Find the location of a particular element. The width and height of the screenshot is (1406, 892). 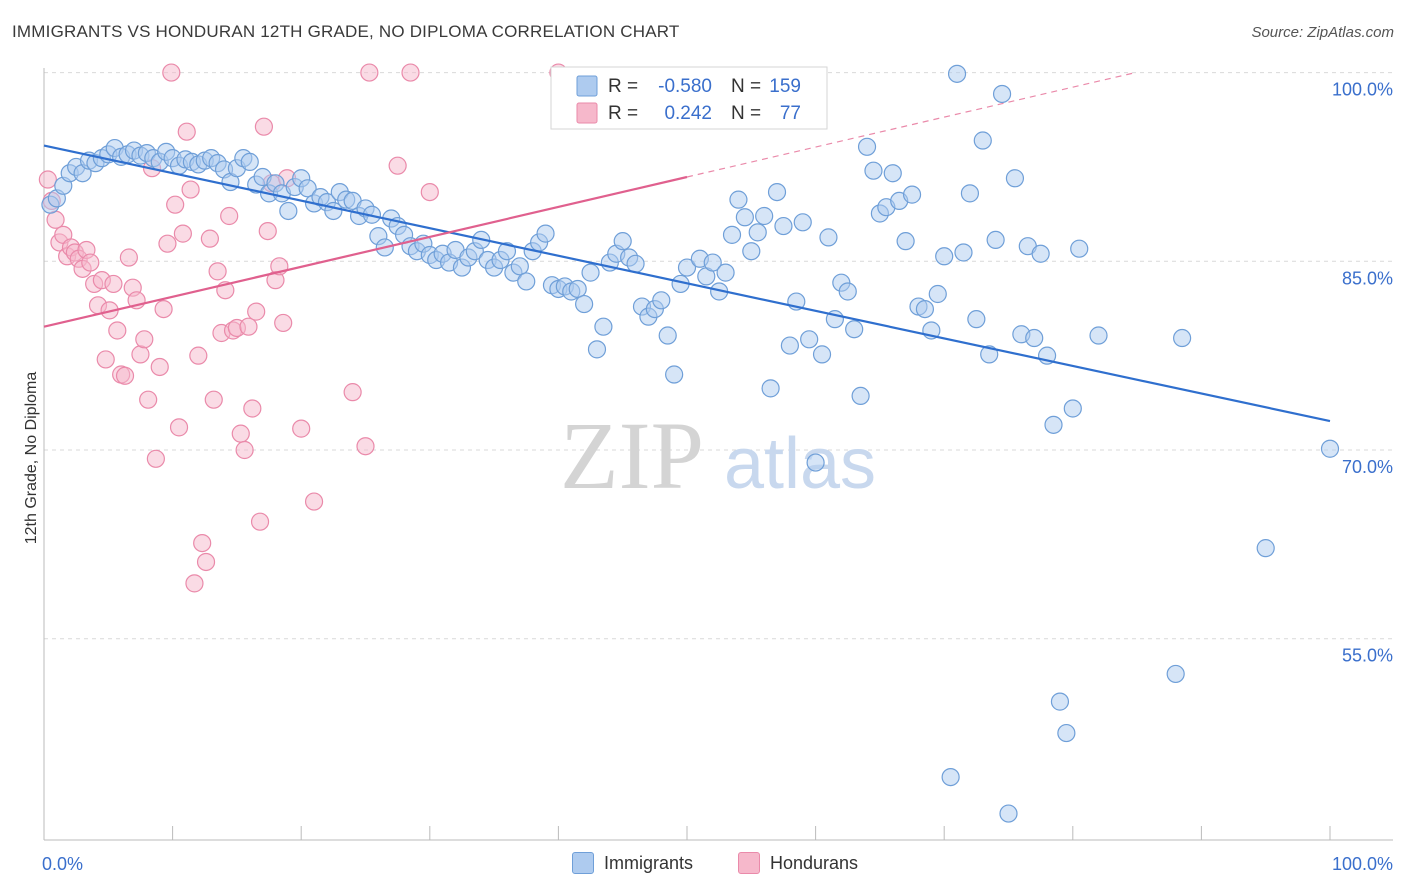

hondurans-trend-line is located at coordinates (365, 251).